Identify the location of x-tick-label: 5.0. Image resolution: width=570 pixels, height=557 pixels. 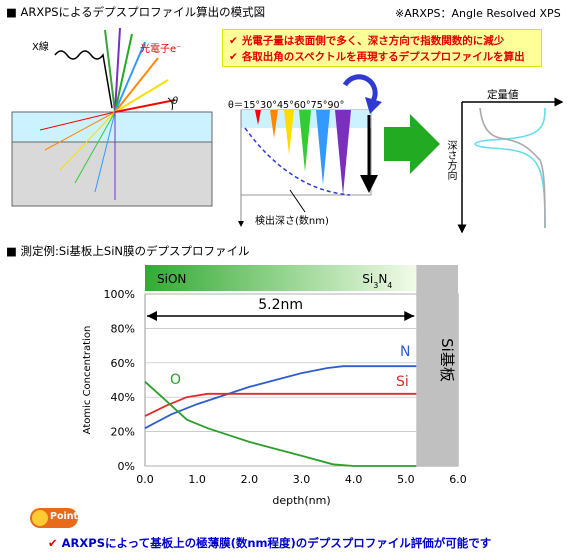
(406, 479).